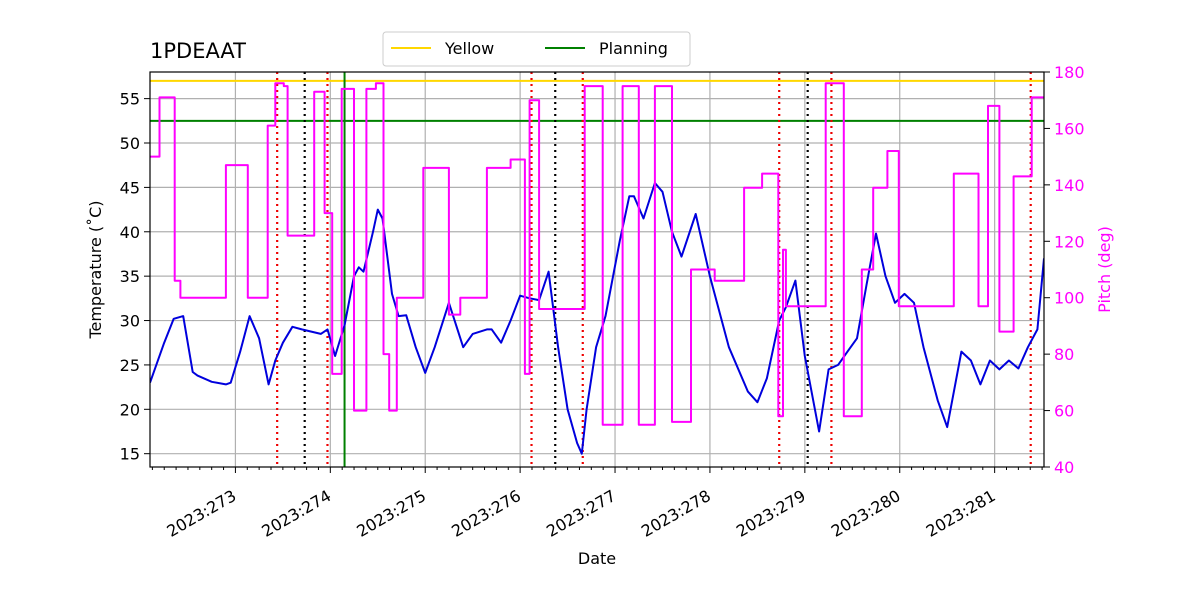 The width and height of the screenshot is (1200, 600). What do you see at coordinates (130, 187) in the screenshot?
I see `y-left-tick-label: 45` at bounding box center [130, 187].